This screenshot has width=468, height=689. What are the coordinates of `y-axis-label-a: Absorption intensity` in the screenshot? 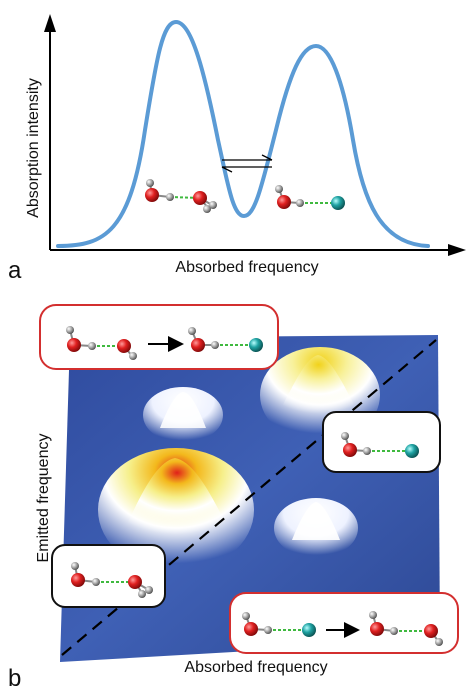 It's located at (33, 148).